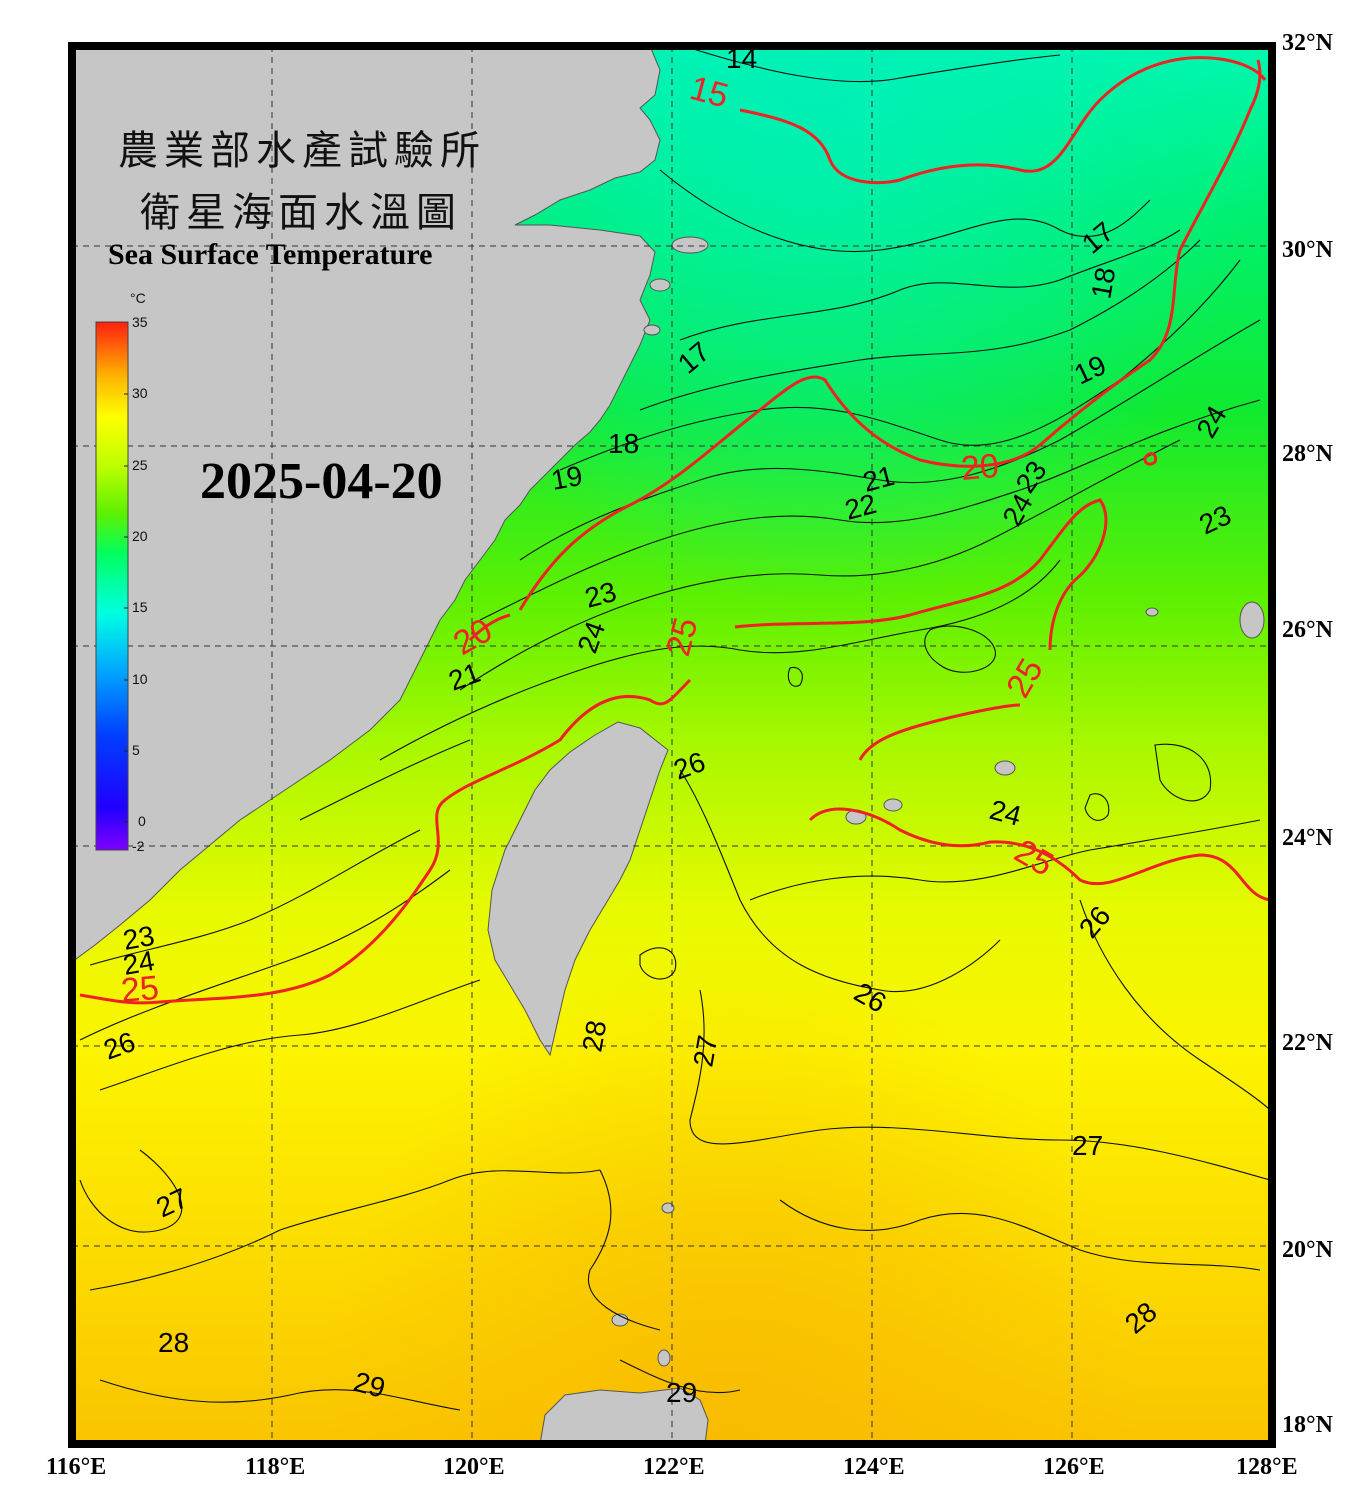 This screenshot has height=1500, width=1350. I want to click on lat-label: 20°N, so click(1307, 1250).